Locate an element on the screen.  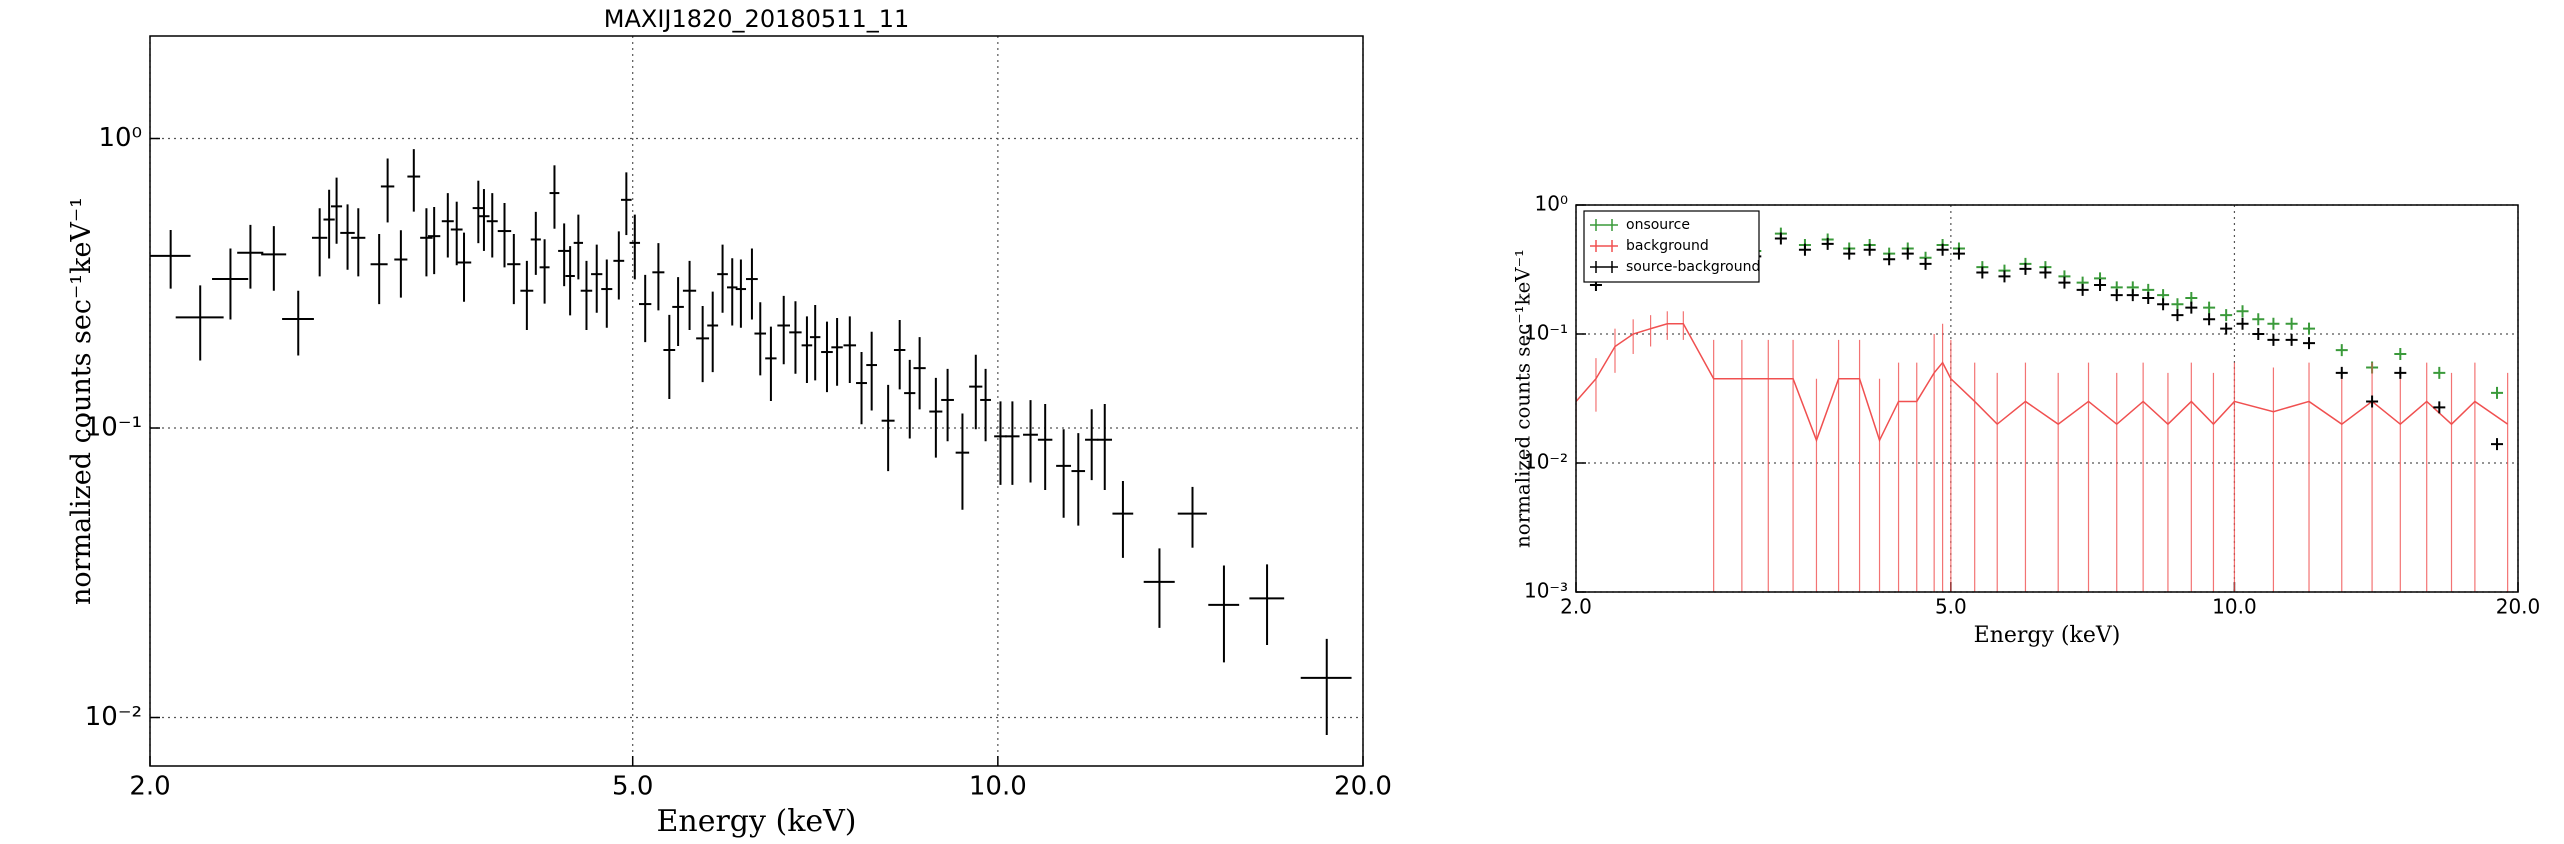
chart-title: MAXIJ1820_20180511_11 is located at coordinates (757, 19).